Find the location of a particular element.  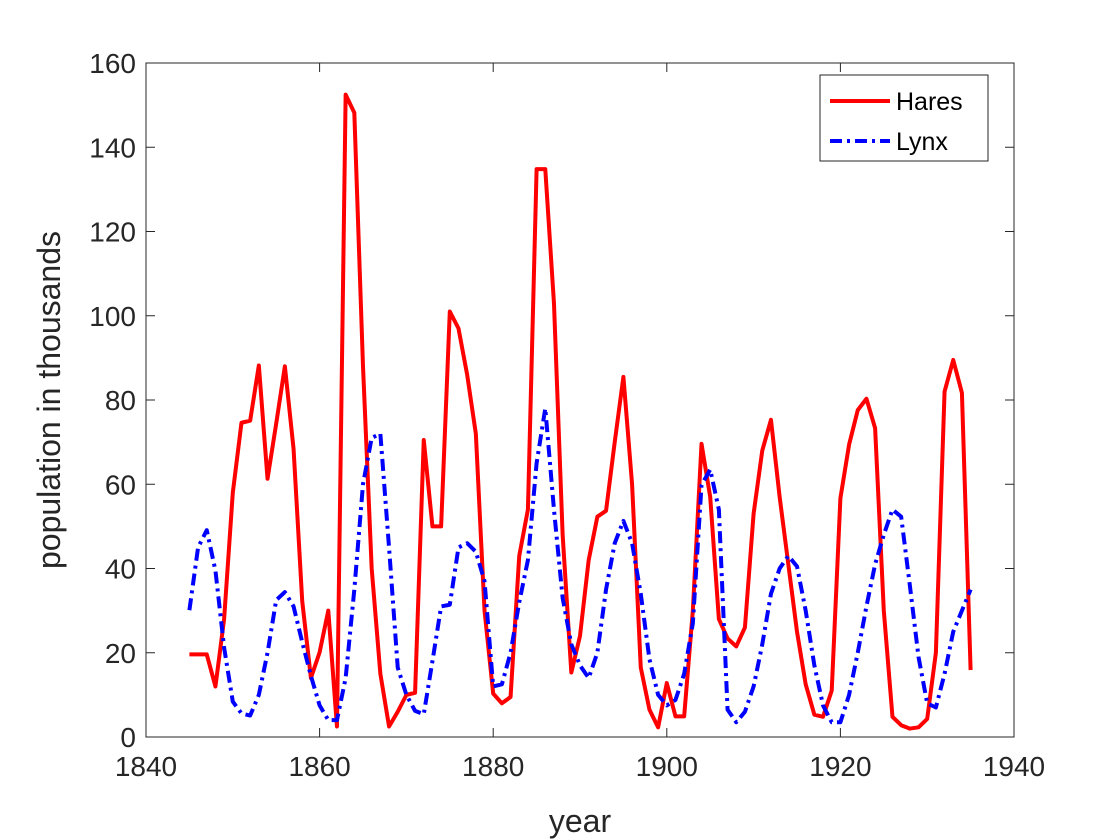

y-tick-label-20: 20 is located at coordinates (120, 653).